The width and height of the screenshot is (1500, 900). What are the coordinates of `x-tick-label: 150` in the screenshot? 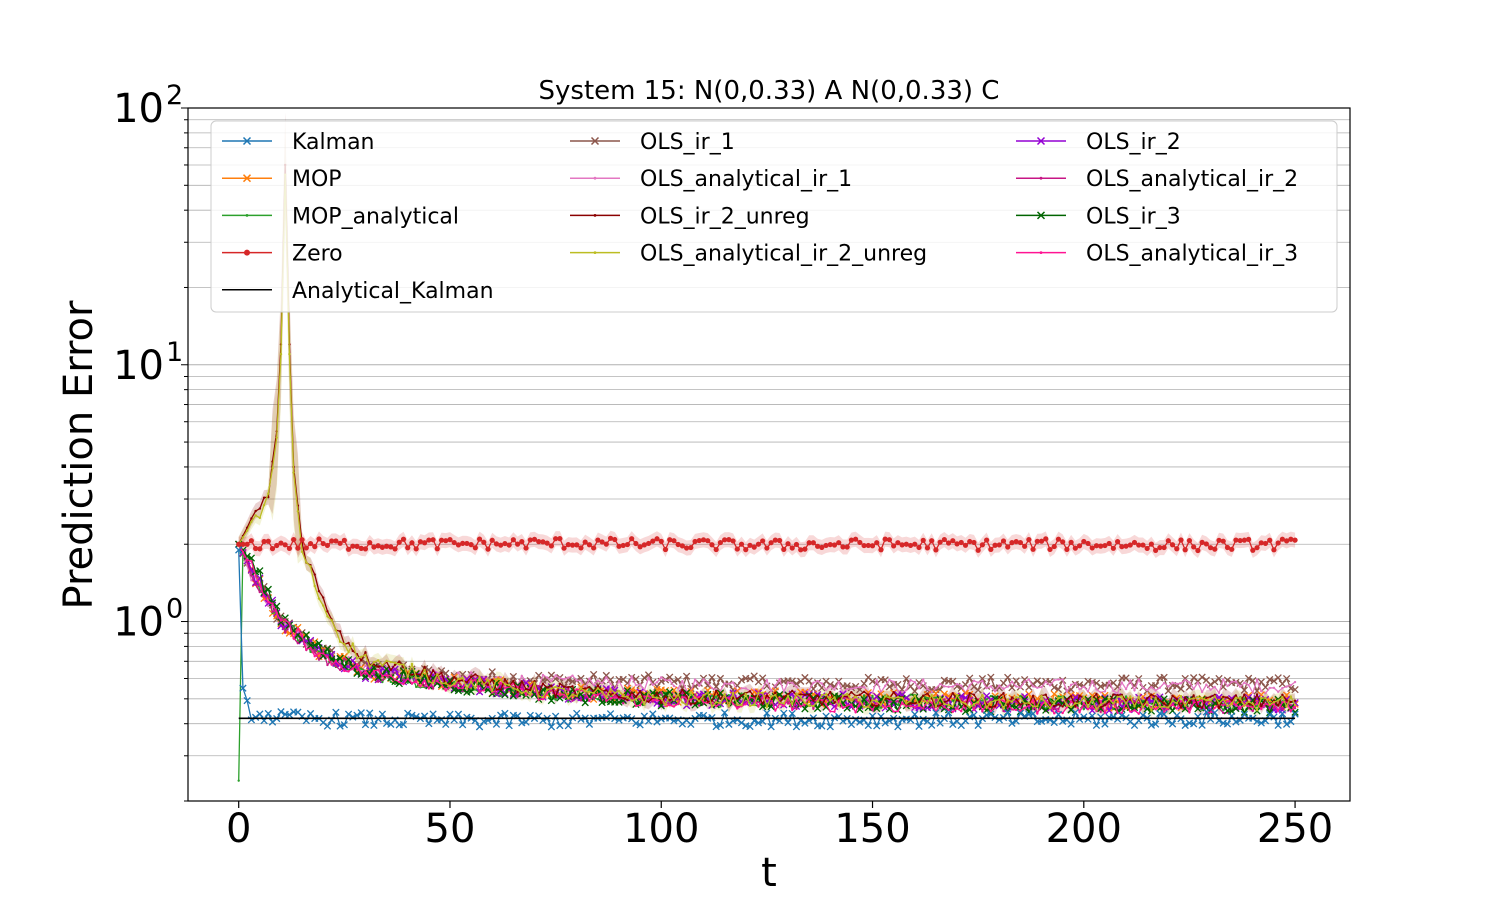 It's located at (872, 829).